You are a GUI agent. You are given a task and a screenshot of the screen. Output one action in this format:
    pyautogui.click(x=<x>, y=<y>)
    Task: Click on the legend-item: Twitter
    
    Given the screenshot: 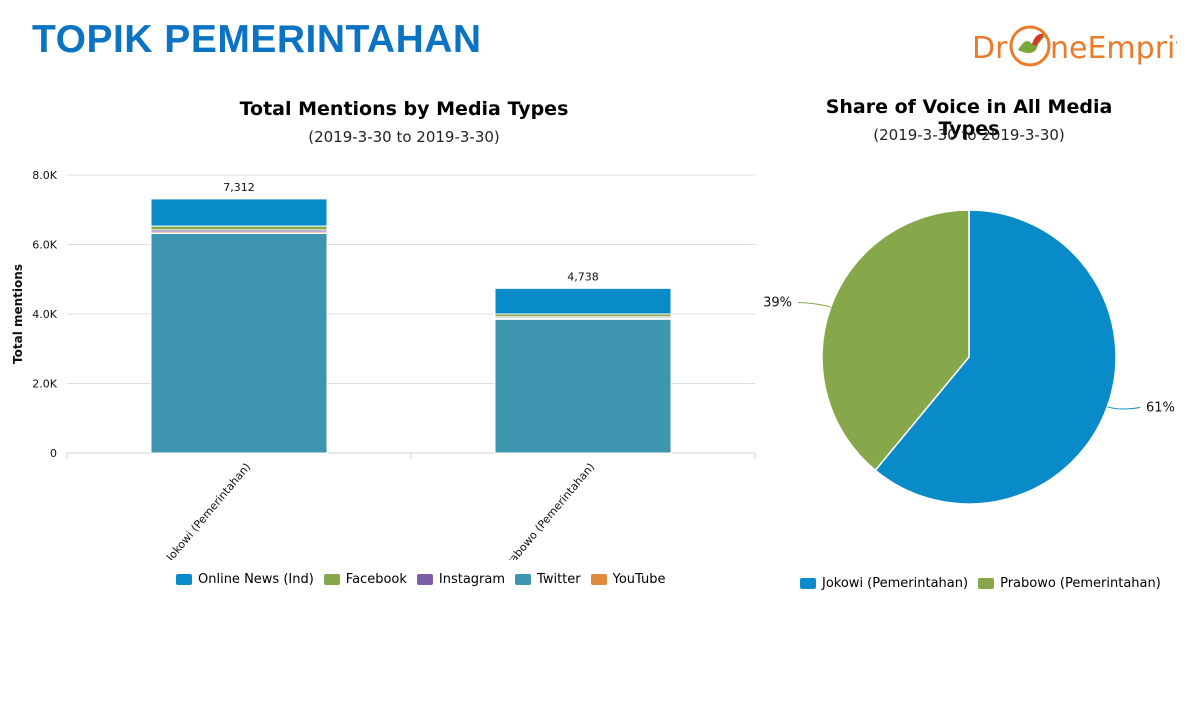 What is the action you would take?
    pyautogui.click(x=548, y=579)
    